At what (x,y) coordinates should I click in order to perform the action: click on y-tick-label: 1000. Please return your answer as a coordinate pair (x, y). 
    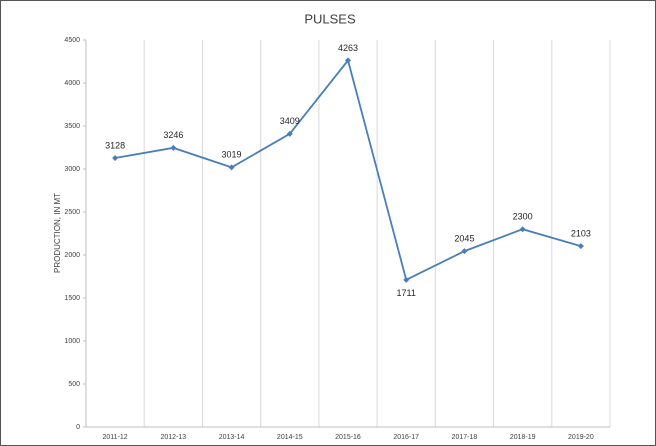
    Looking at the image, I should click on (72, 341).